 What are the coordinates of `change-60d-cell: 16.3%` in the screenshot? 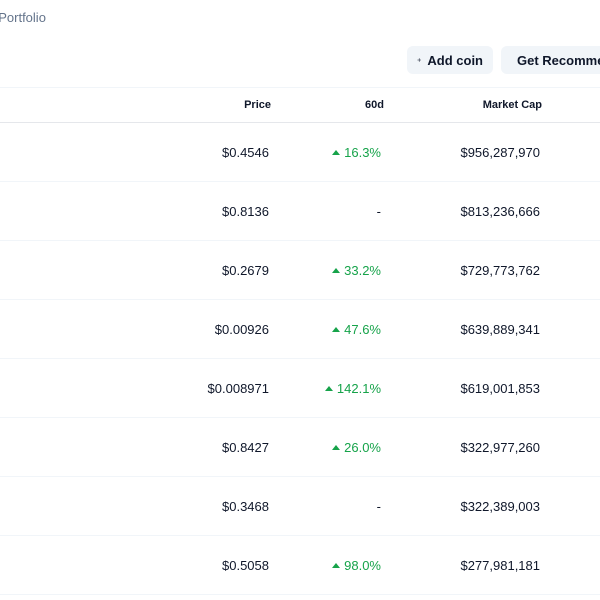 It's located at (356, 152).